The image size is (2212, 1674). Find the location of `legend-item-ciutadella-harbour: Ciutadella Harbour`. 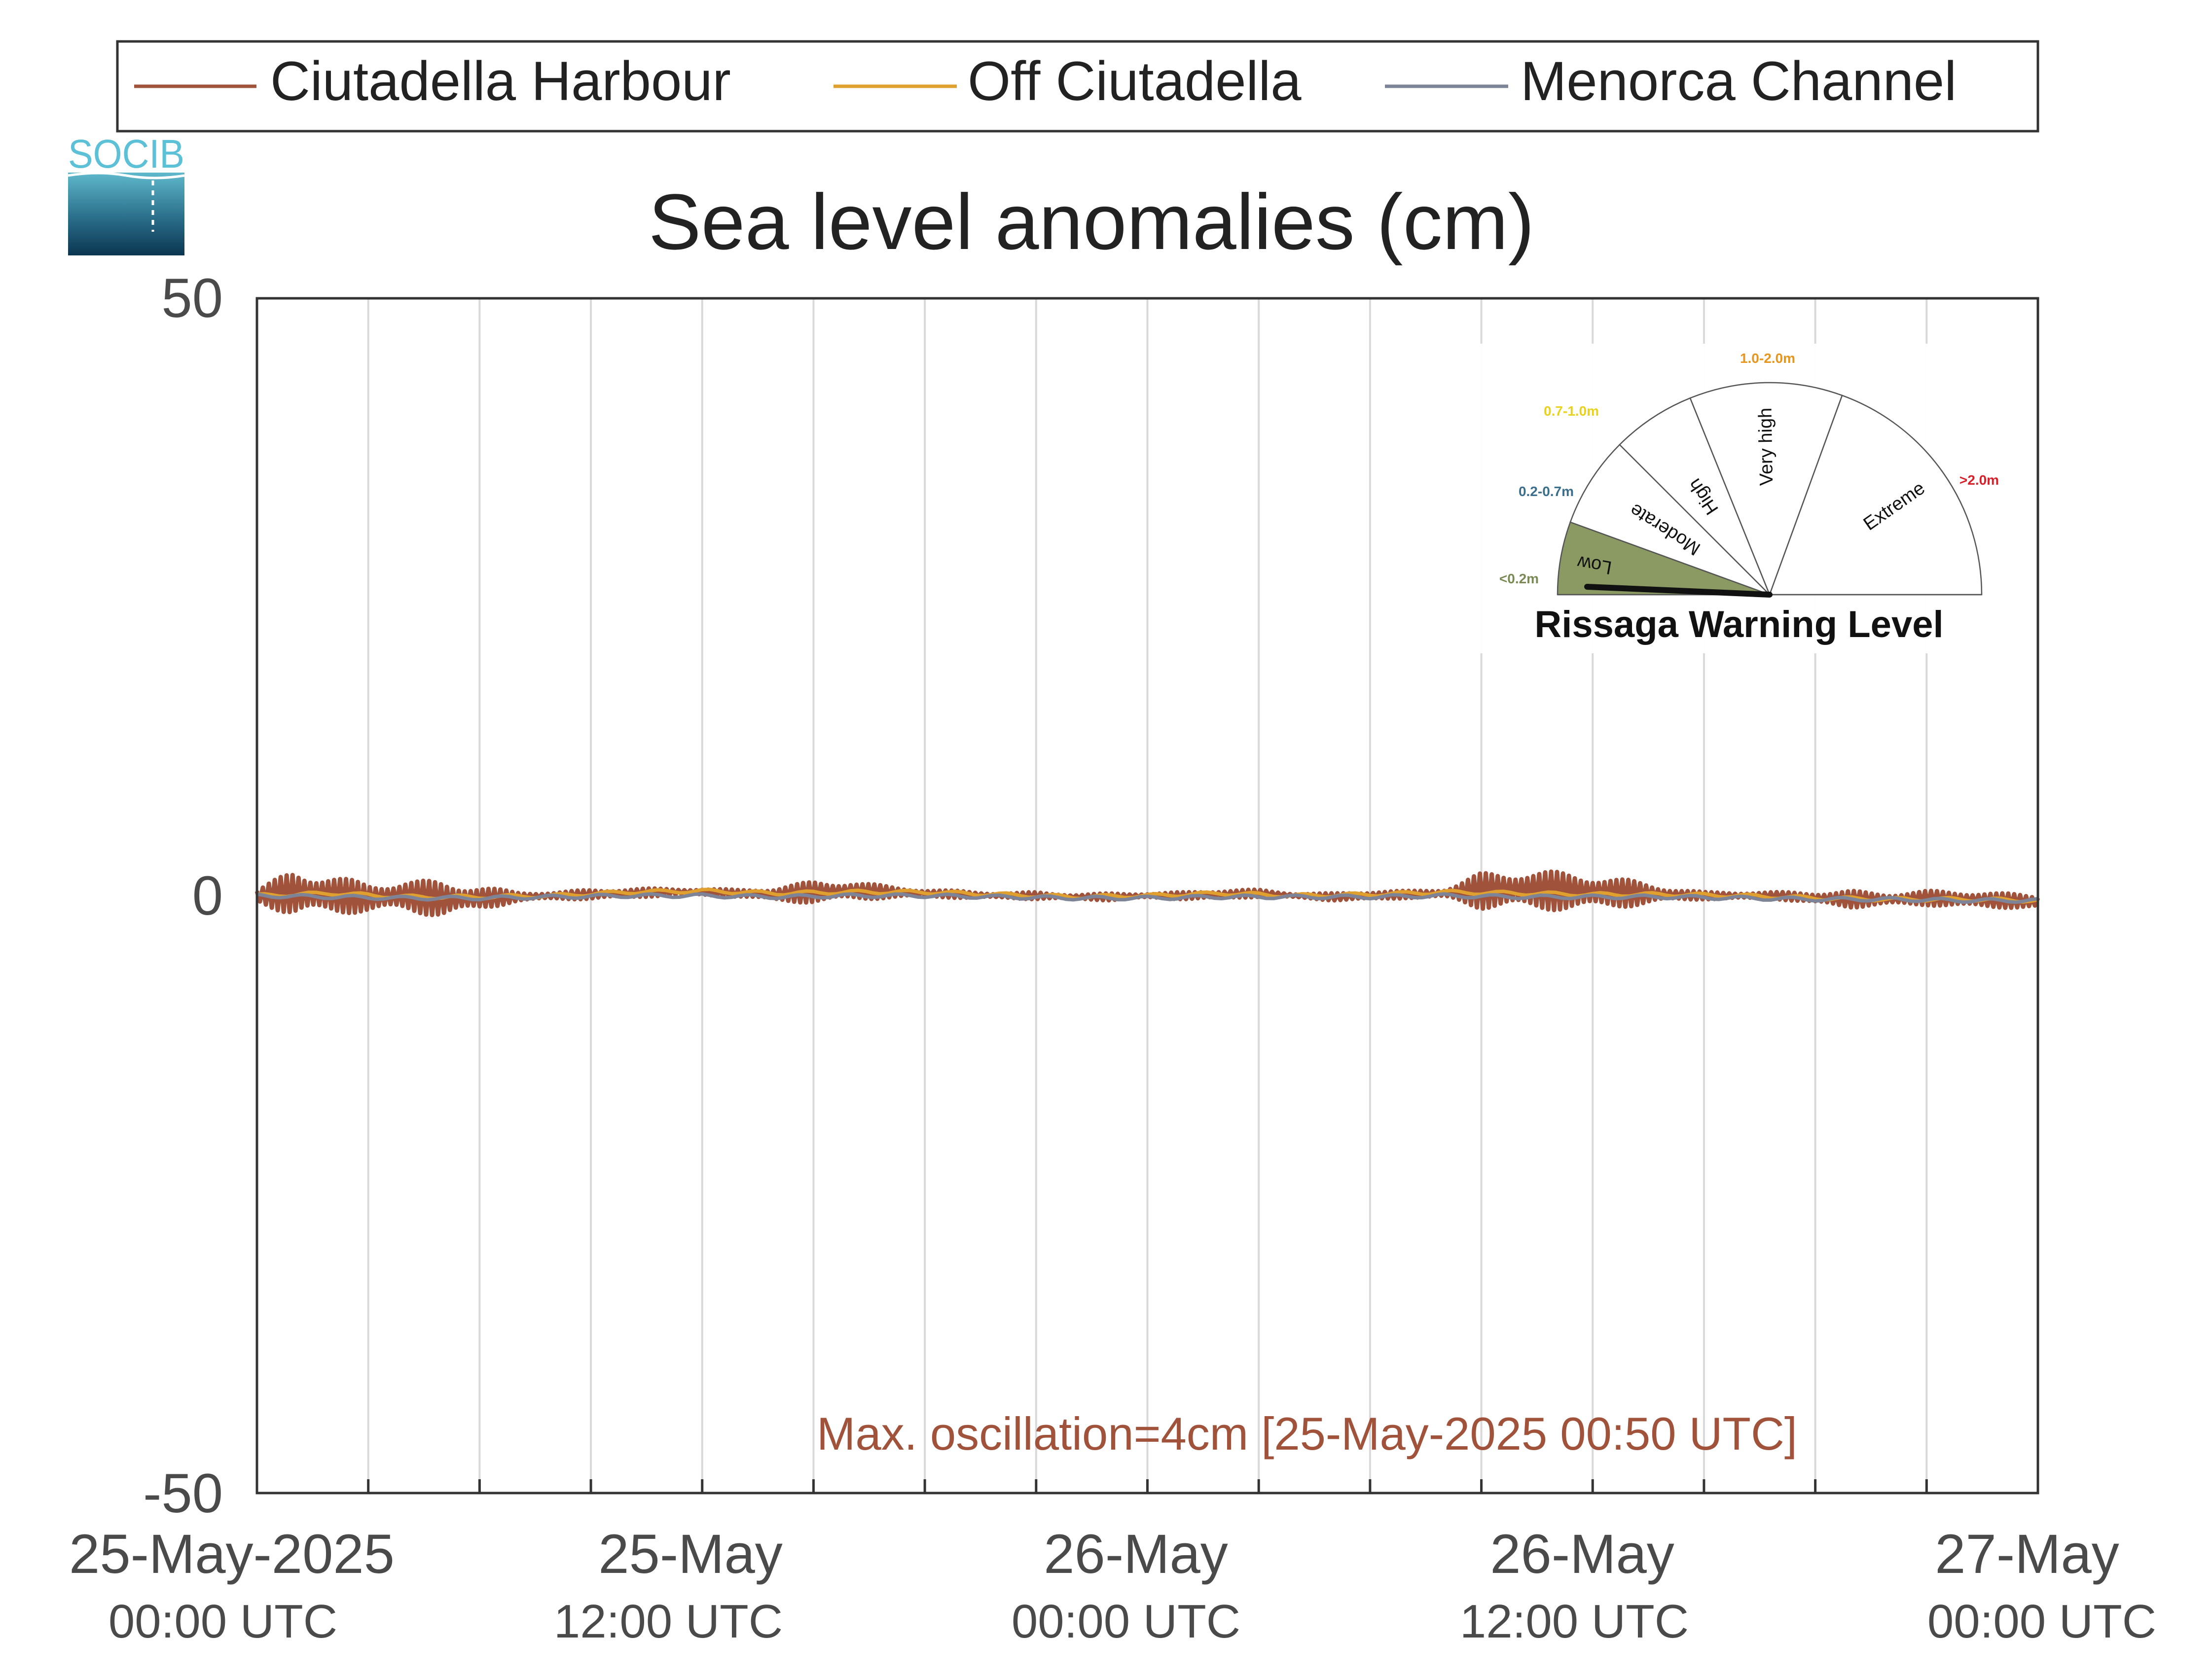

legend-item-ciutadella-harbour: Ciutadella Harbour is located at coordinates (432, 81).